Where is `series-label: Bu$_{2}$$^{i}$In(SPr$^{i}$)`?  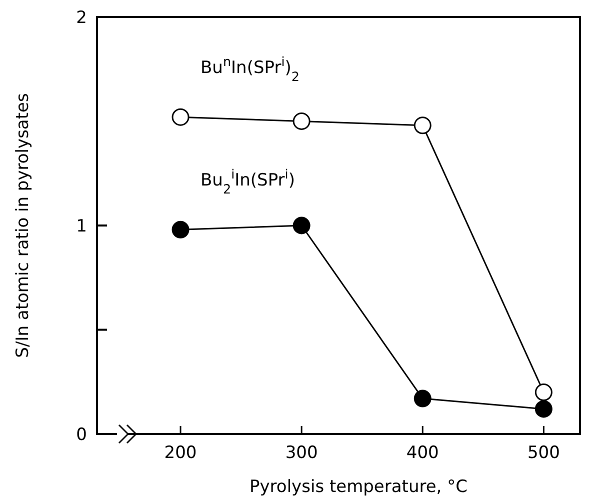 series-label: Bu$_{2}$$^{i}$In(SPr$^{i}$) is located at coordinates (247, 182).